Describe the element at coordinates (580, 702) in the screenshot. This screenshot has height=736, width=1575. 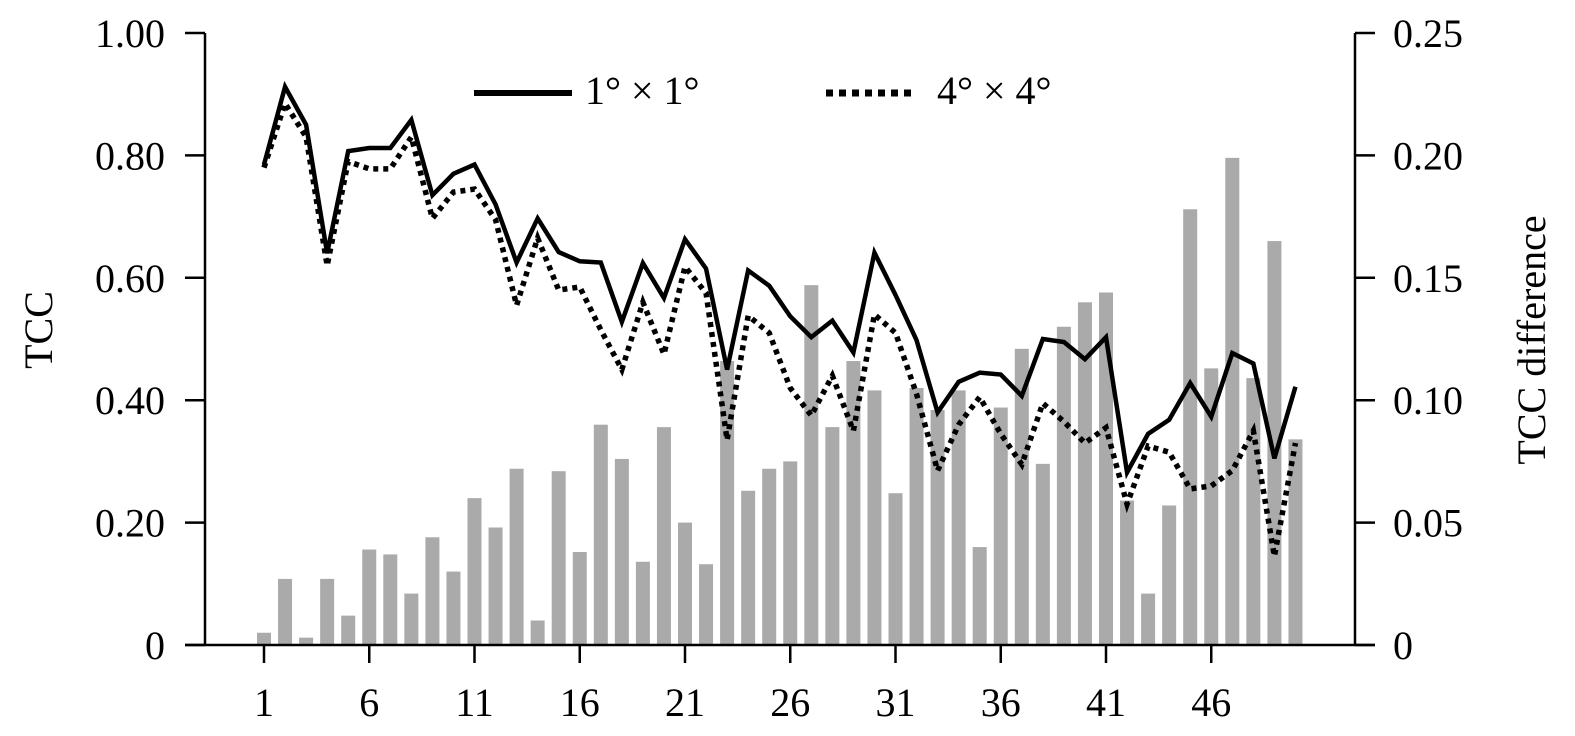
I see `x-tick-label: 16` at that location.